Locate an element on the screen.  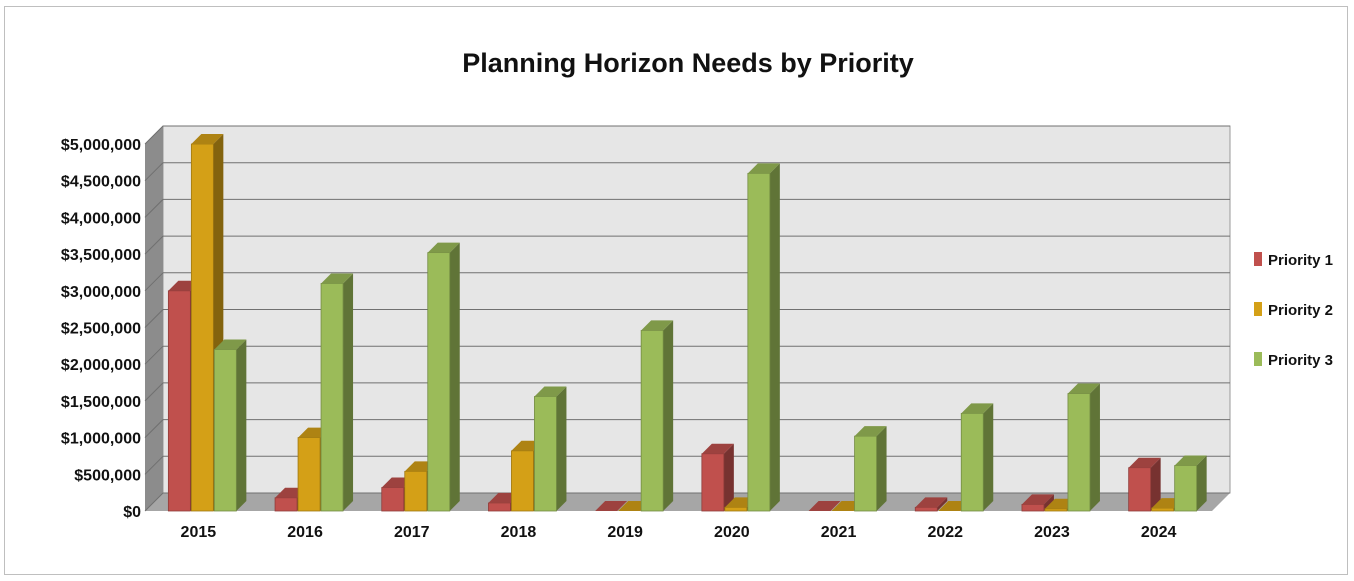
y-tick-label: $500,000 is located at coordinates (107, 475).